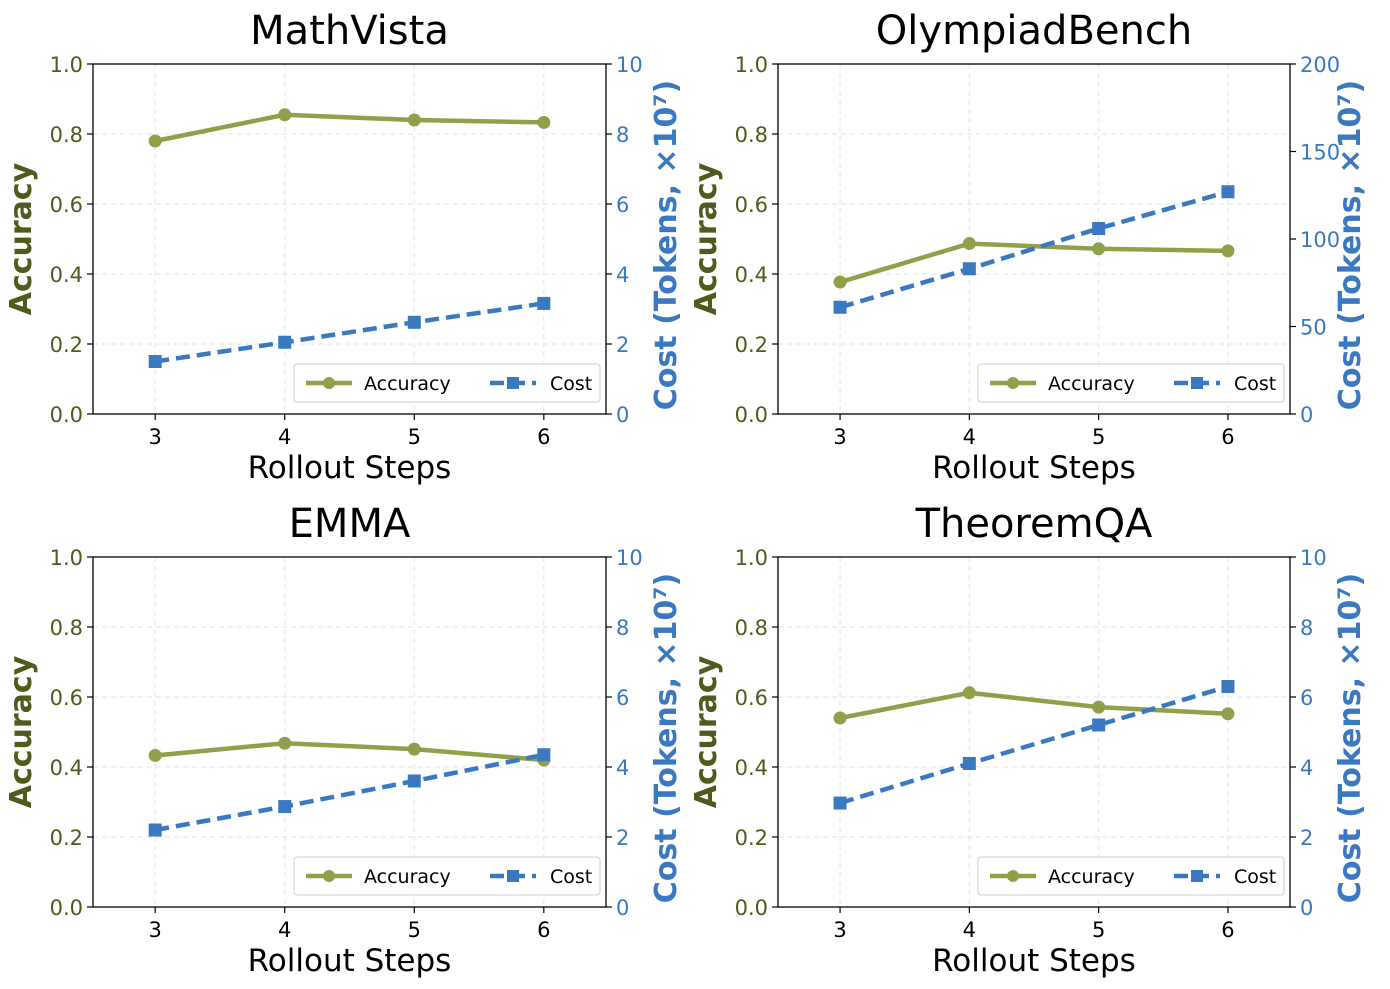 The height and width of the screenshot is (989, 1390). What do you see at coordinates (349, 31) in the screenshot?
I see `chart-title: MathVista` at bounding box center [349, 31].